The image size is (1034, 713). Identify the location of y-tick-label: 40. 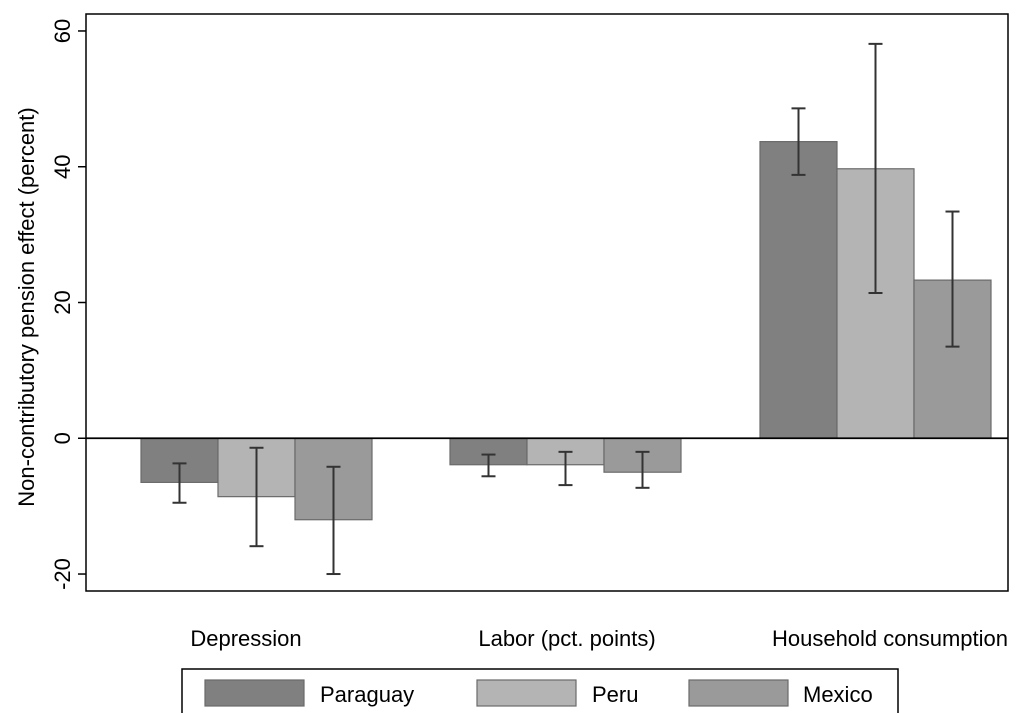
(62, 166).